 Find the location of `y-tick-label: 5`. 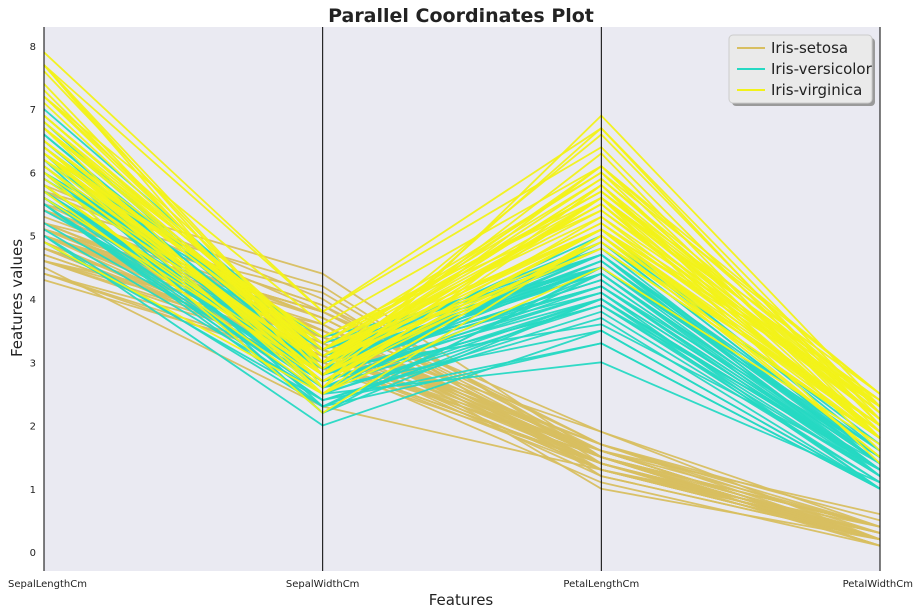

y-tick-label: 5 is located at coordinates (33, 237).